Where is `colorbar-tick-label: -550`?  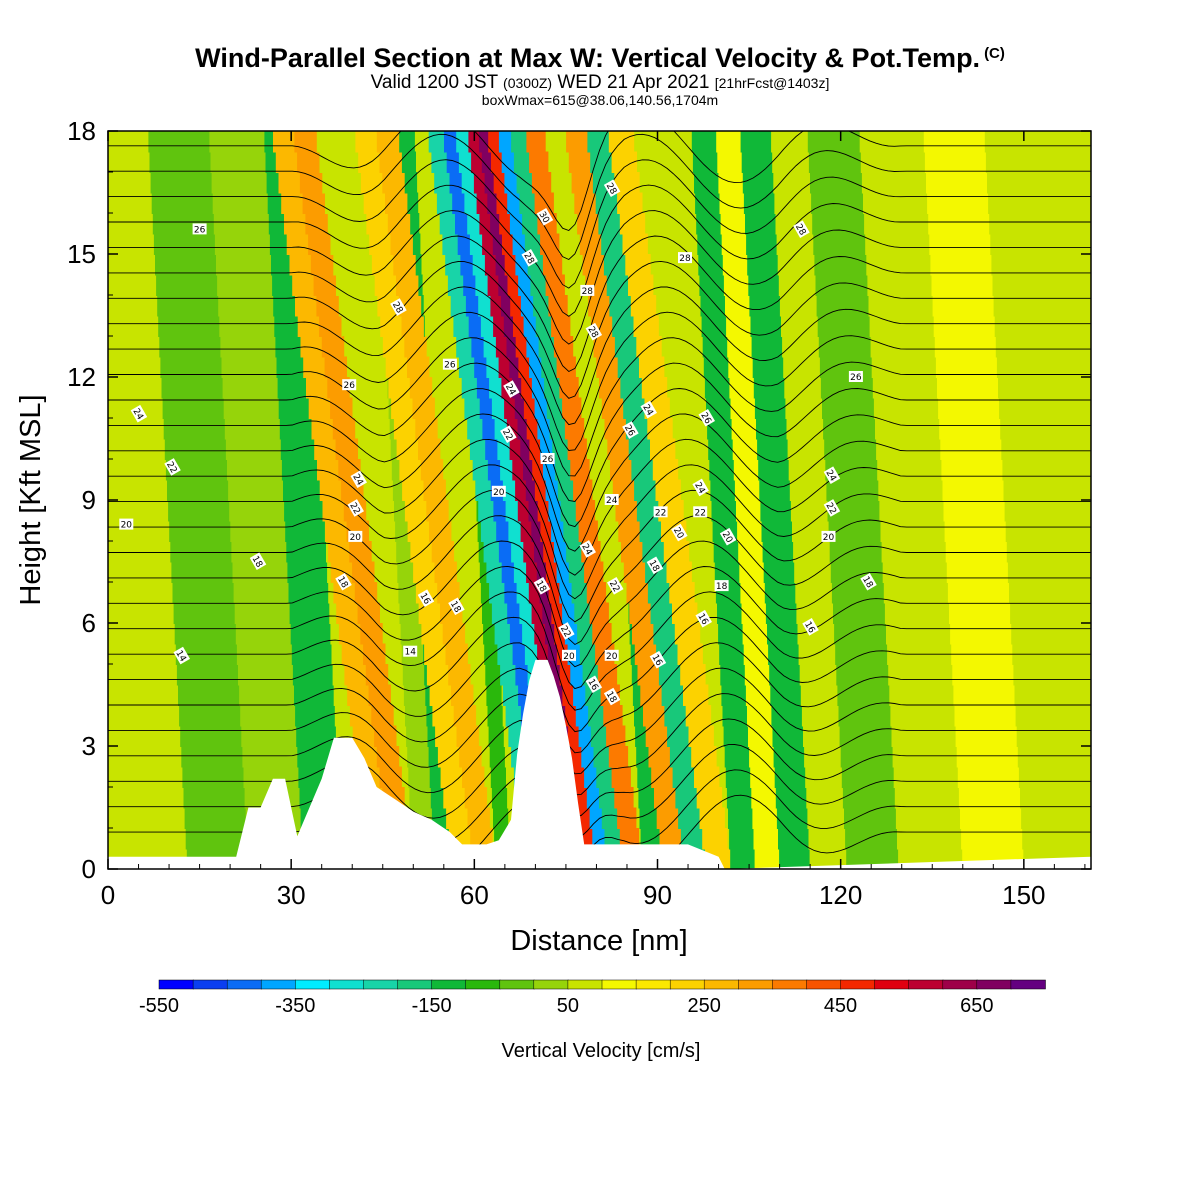 colorbar-tick-label: -550 is located at coordinates (159, 1006).